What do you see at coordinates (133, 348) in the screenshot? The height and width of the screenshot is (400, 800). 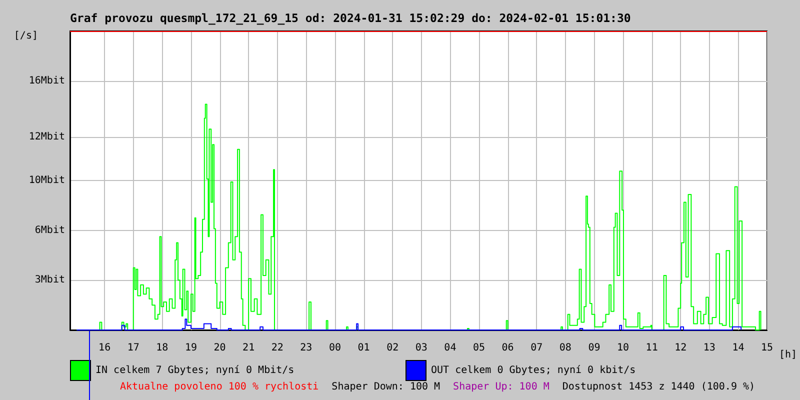 I see `x-tick-label: 17` at bounding box center [133, 348].